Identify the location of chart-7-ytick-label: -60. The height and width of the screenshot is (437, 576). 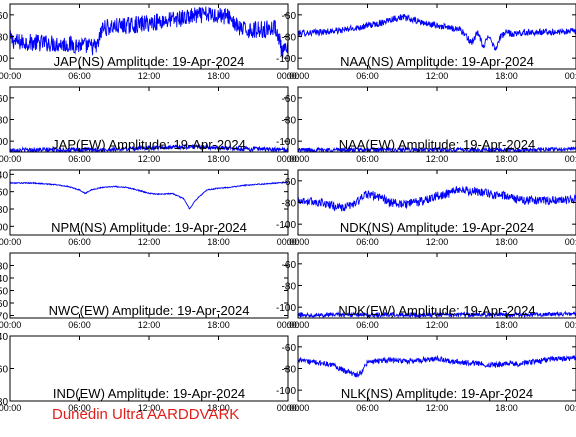
(289, 265).